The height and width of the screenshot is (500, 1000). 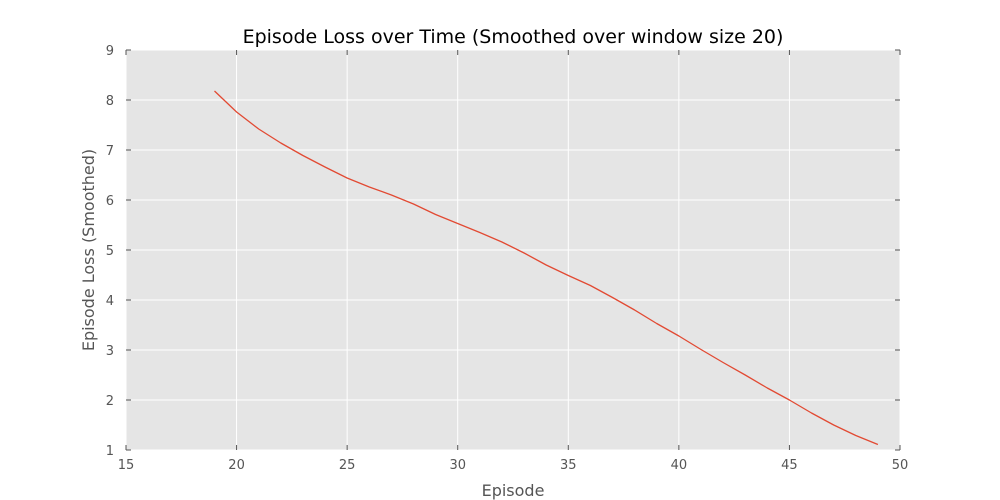 What do you see at coordinates (110, 251) in the screenshot?
I see `y-tick-label: 5` at bounding box center [110, 251].